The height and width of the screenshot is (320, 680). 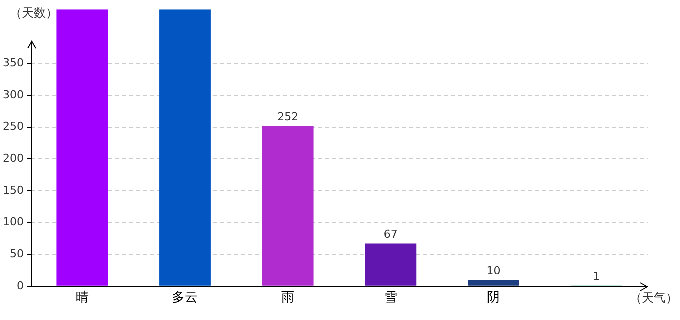 What do you see at coordinates (13, 158) in the screenshot?
I see `y-tick-label: 200` at bounding box center [13, 158].